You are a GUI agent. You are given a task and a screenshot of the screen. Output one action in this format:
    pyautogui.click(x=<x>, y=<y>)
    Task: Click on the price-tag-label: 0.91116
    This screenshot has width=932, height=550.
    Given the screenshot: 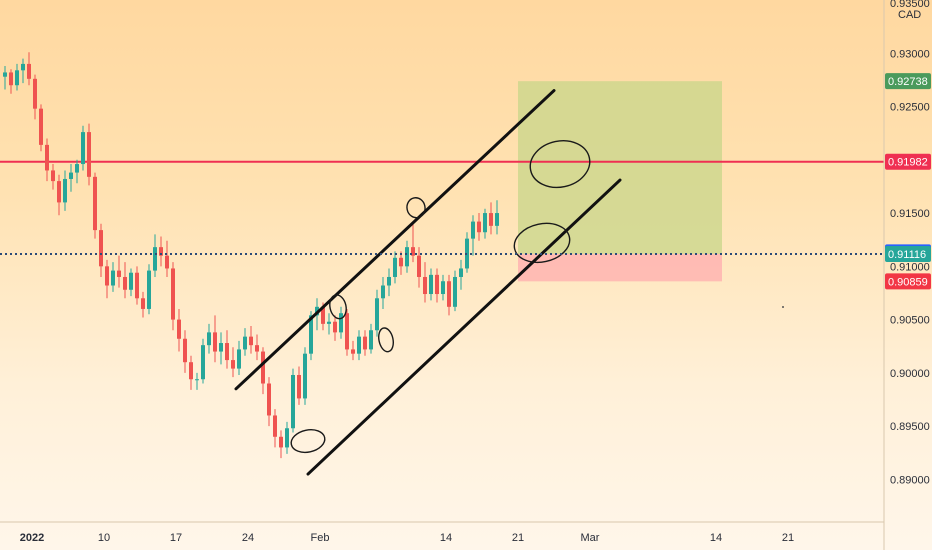 What is the action you would take?
    pyautogui.click(x=907, y=255)
    